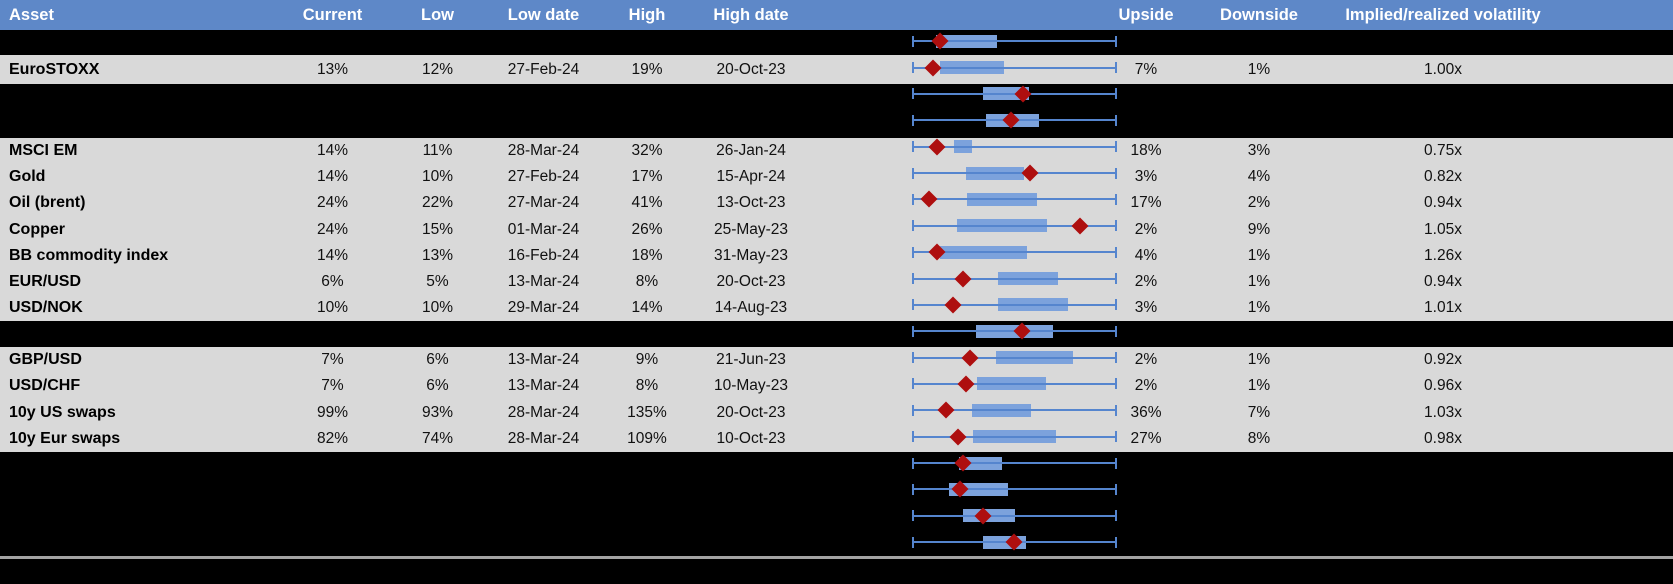 This screenshot has height=584, width=1673. Describe the element at coordinates (1146, 151) in the screenshot. I see `cell-upside: 18%` at that location.